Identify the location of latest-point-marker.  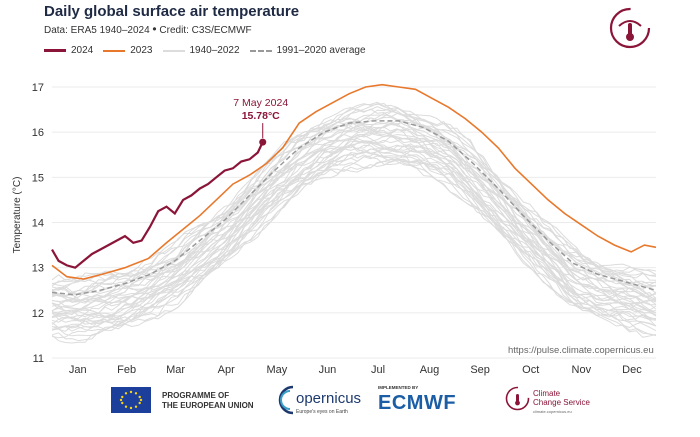
(263, 142).